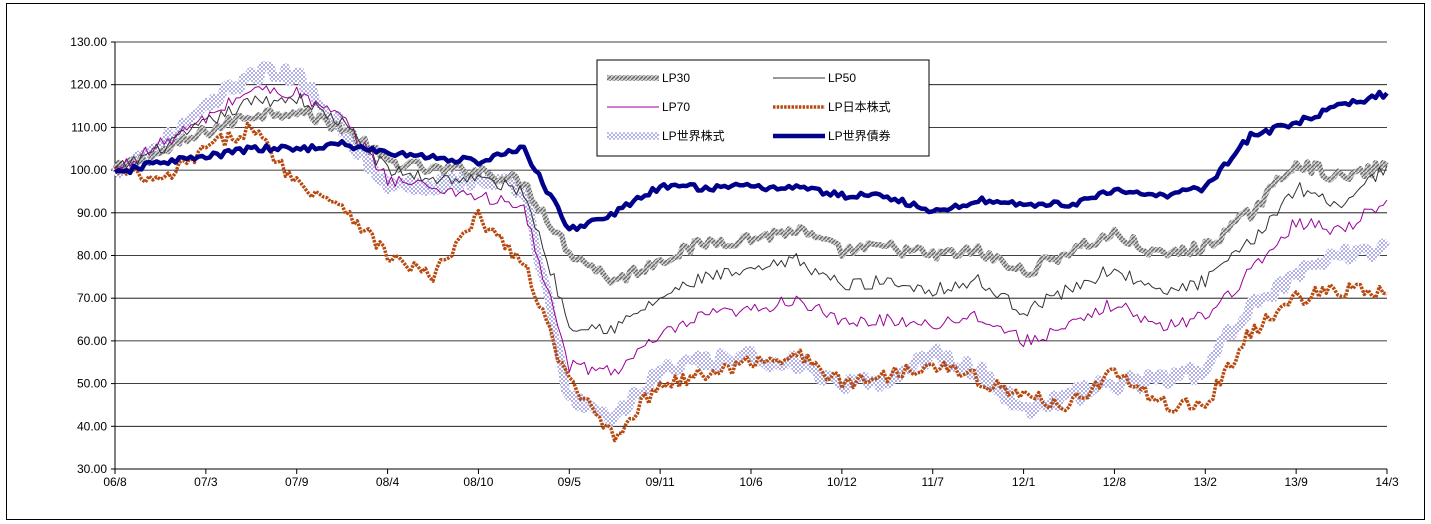 This screenshot has height=524, width=1431. I want to click on x-tick-label: 06/8, so click(115, 482).